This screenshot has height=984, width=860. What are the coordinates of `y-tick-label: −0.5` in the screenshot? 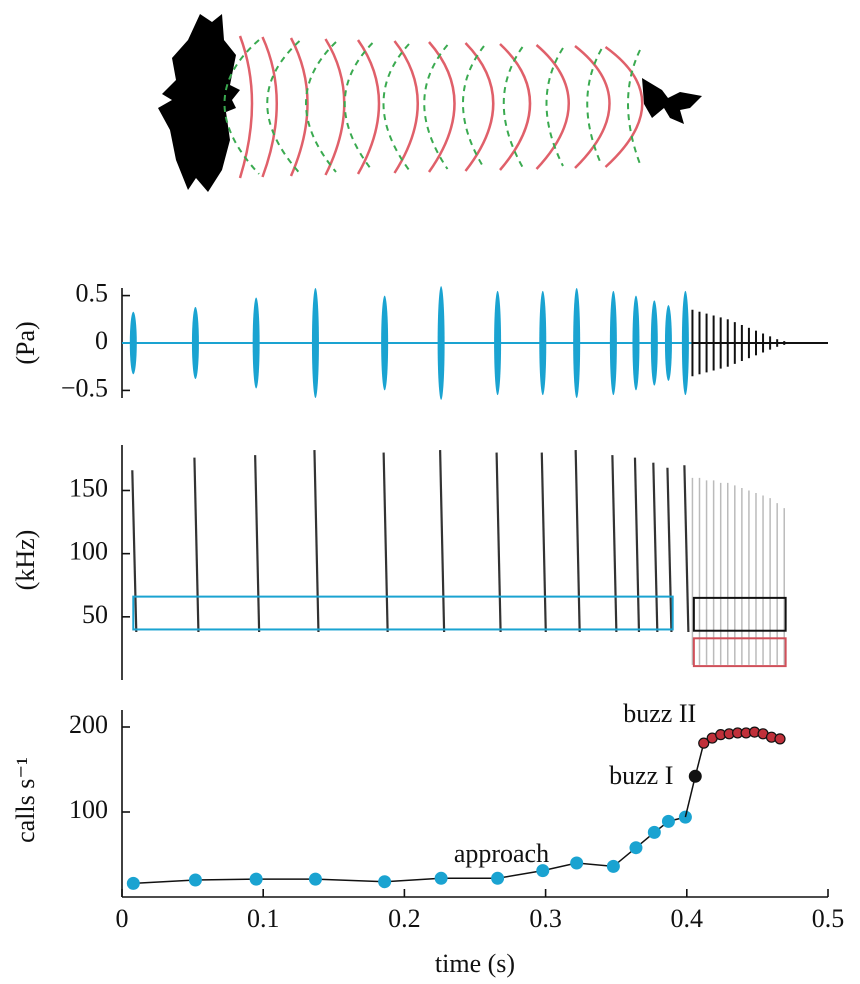 It's located at (84, 387).